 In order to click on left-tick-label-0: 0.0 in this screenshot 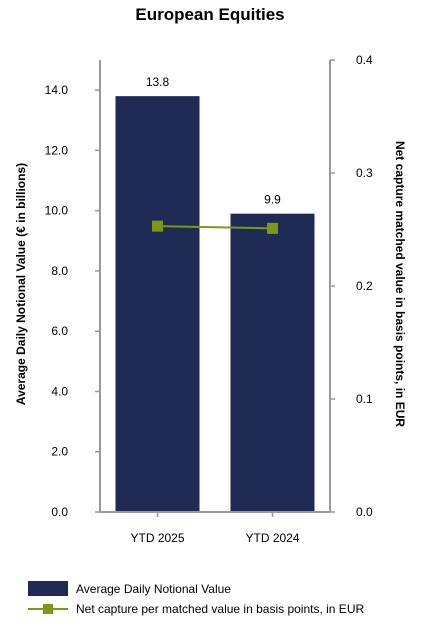, I will do `click(59, 512)`.